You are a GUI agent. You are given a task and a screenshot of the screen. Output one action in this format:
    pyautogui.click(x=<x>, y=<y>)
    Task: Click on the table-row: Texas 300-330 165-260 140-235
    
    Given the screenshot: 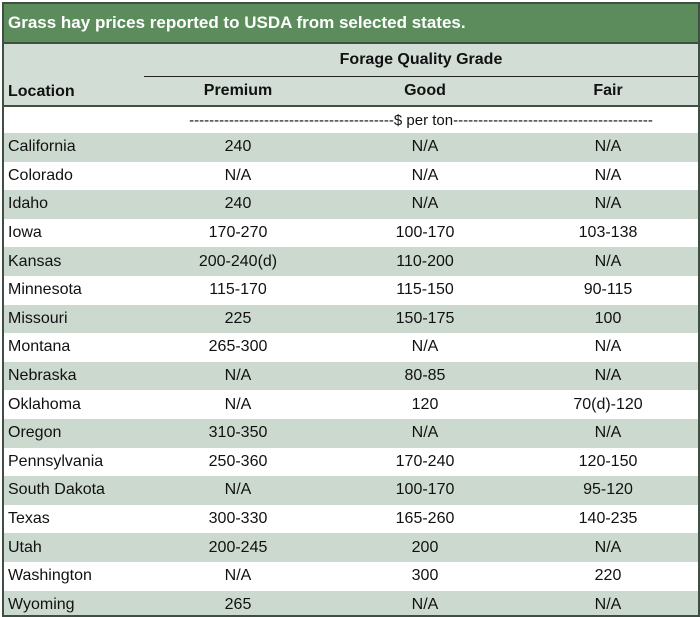 What is the action you would take?
    pyautogui.click(x=351, y=519)
    